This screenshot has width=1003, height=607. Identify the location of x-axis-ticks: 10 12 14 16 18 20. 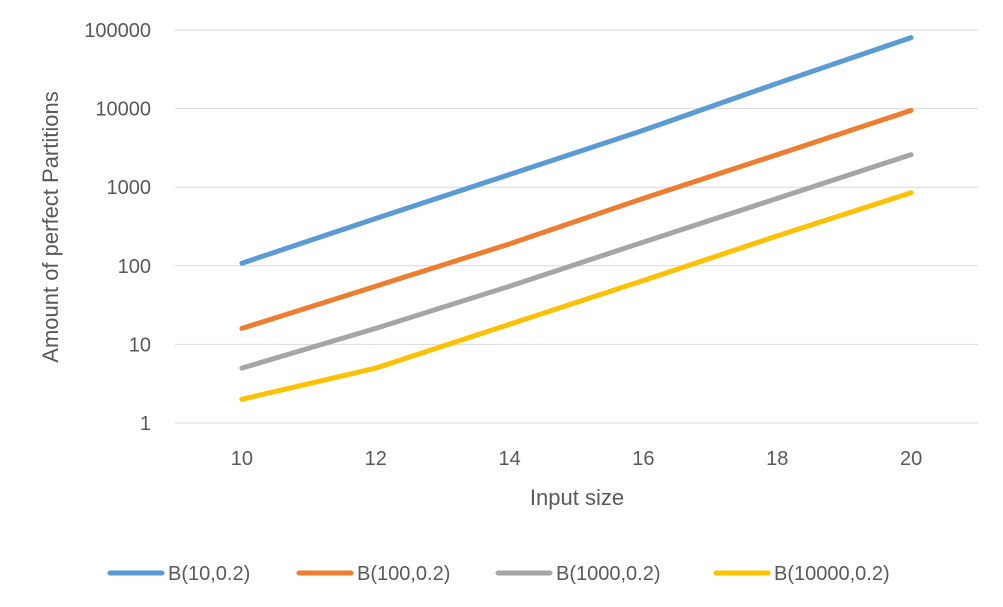
(576, 459).